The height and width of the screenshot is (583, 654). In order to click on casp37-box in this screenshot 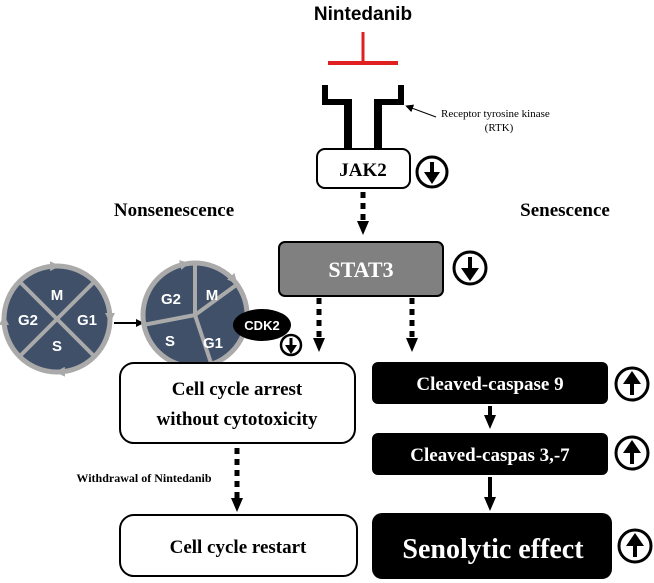, I will do `click(490, 454)`.